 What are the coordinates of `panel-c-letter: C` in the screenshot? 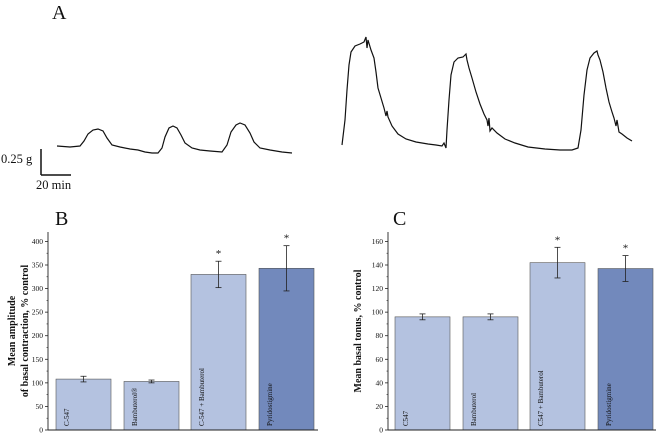 It's located at (399, 219).